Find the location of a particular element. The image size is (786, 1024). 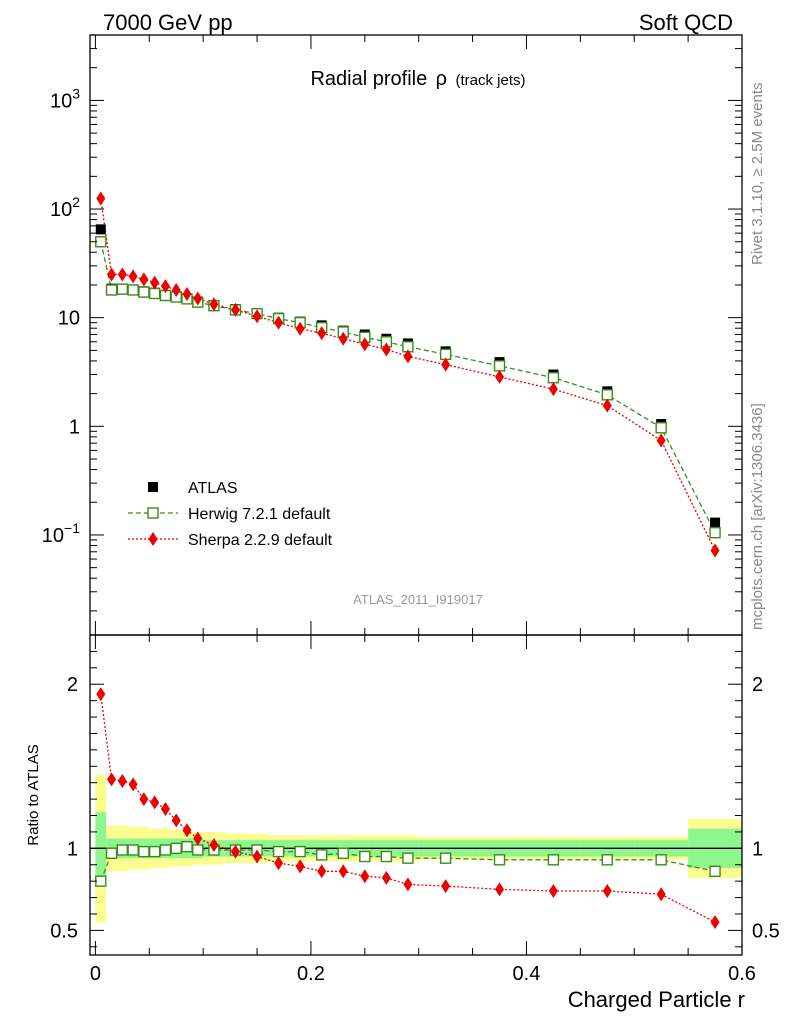

main-y-tick-label: 10 is located at coordinates (69, 319).